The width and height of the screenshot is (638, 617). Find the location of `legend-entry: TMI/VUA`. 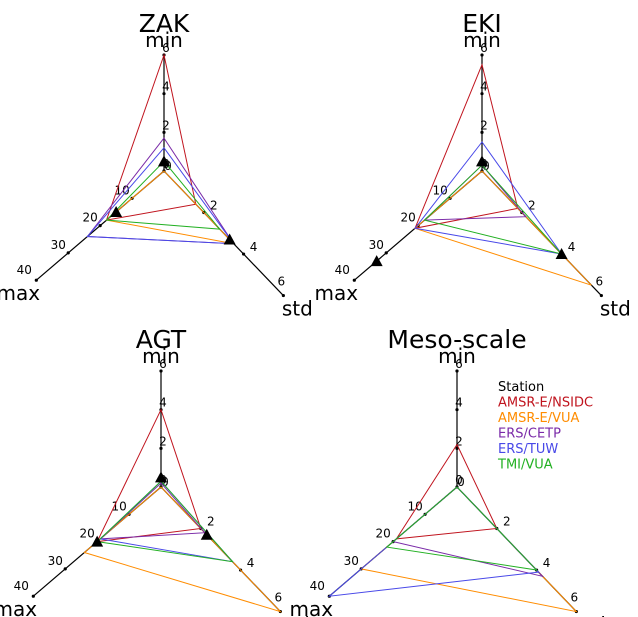

legend-entry: TMI/VUA is located at coordinates (525, 465).